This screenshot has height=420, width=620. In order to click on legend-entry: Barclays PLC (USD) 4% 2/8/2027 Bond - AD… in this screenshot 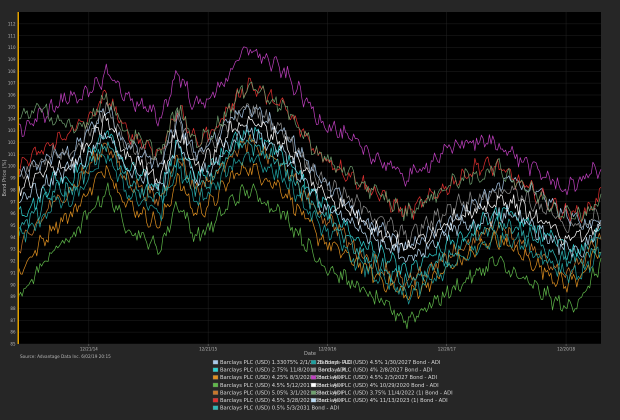, I will do `click(375, 371)`.